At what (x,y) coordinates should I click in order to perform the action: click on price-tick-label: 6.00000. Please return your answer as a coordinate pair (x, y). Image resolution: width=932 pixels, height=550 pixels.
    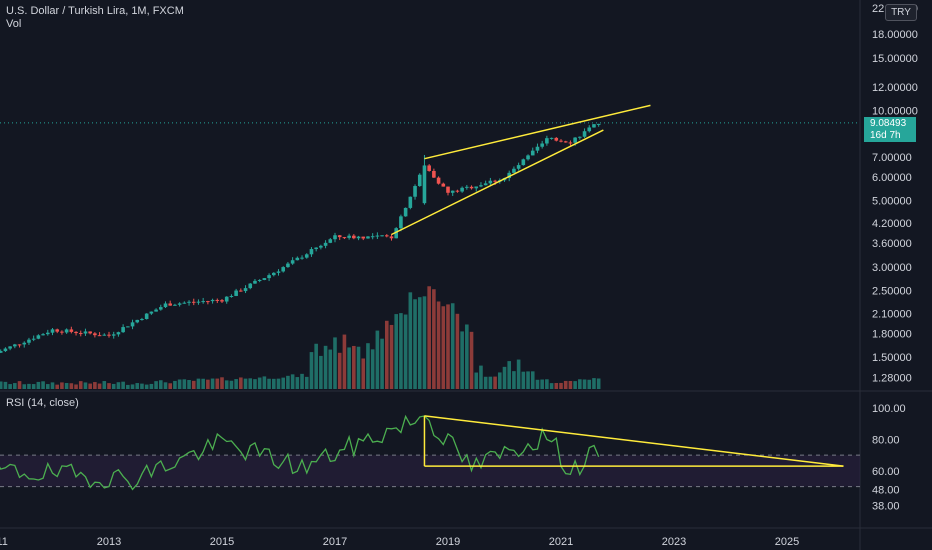
    Looking at the image, I should click on (892, 178).